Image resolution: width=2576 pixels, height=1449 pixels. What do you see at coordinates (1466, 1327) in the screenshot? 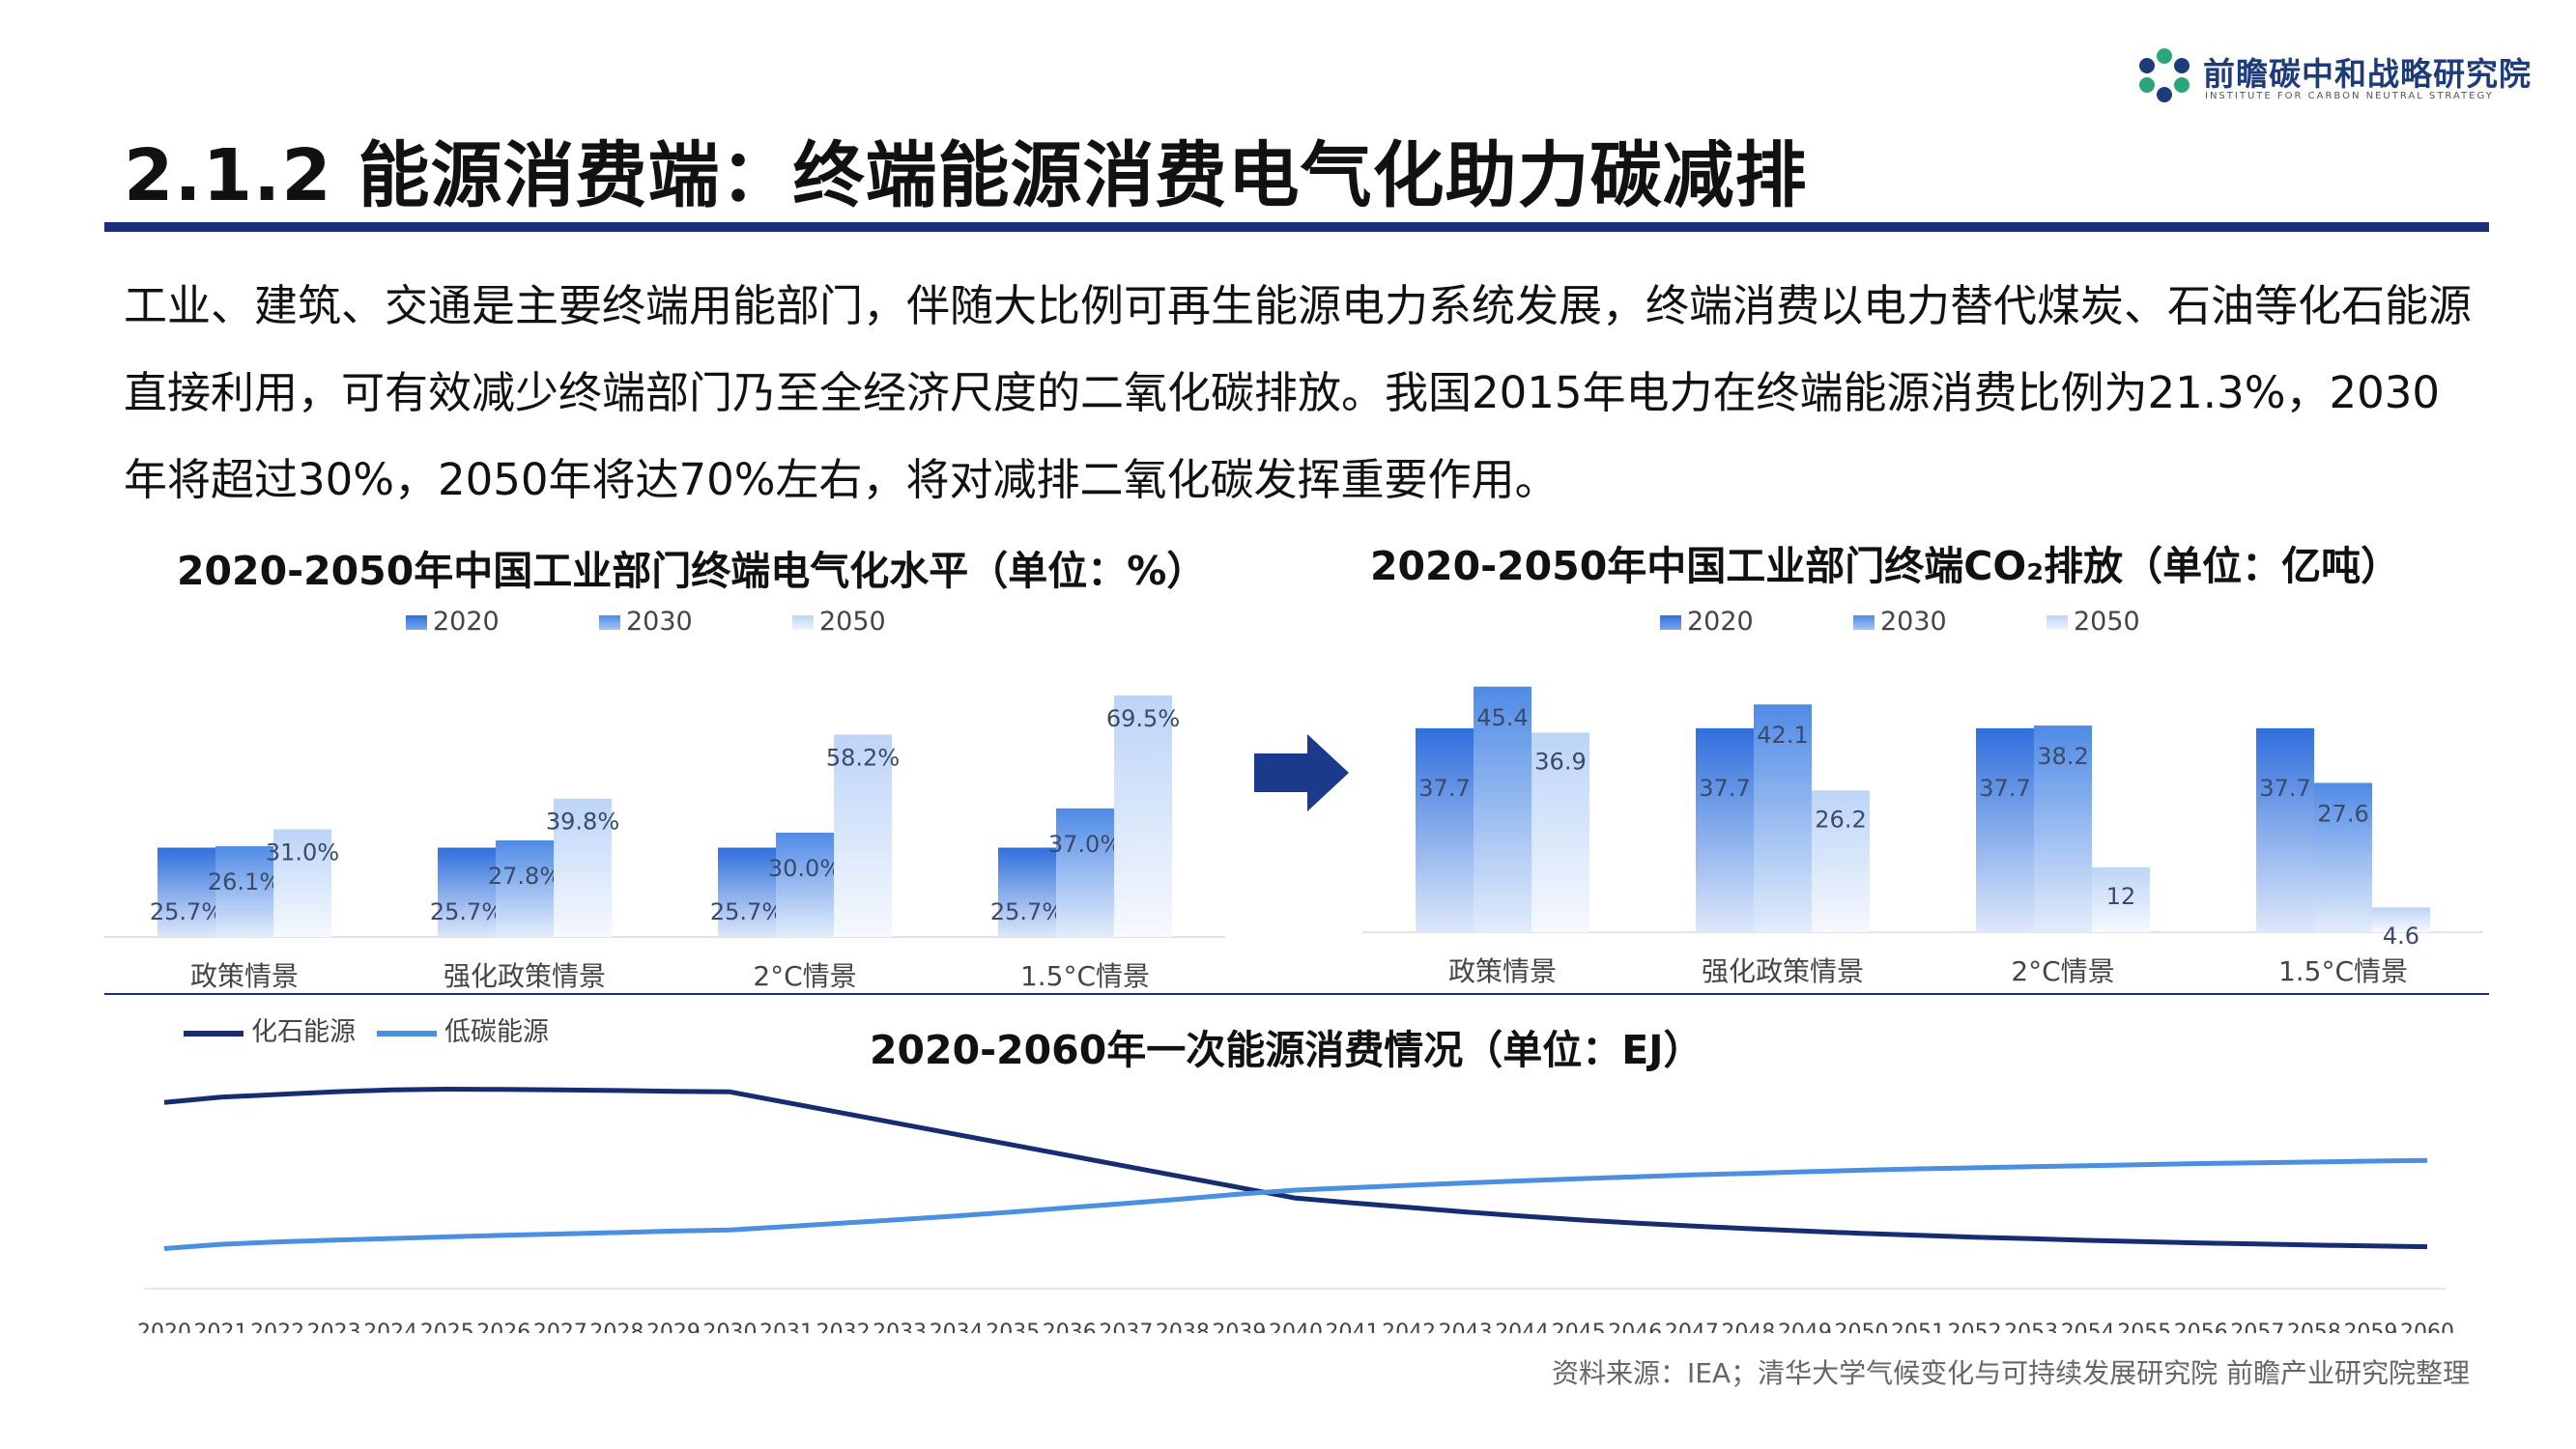
I see `x-tick-label: 2043` at bounding box center [1466, 1327].